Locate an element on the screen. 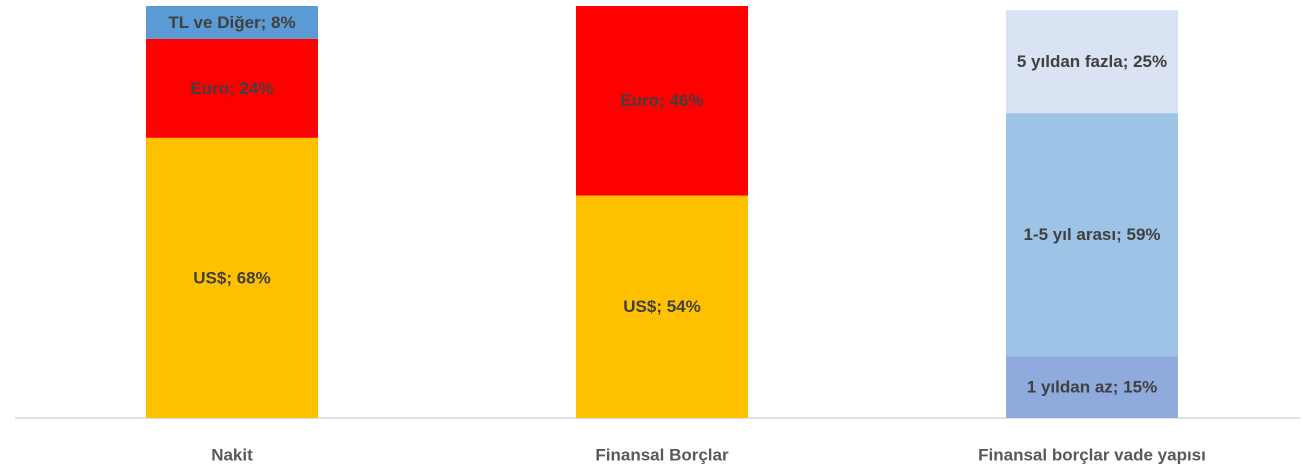 This screenshot has height=472, width=1302. data-label: Euro; 46% is located at coordinates (661, 100).